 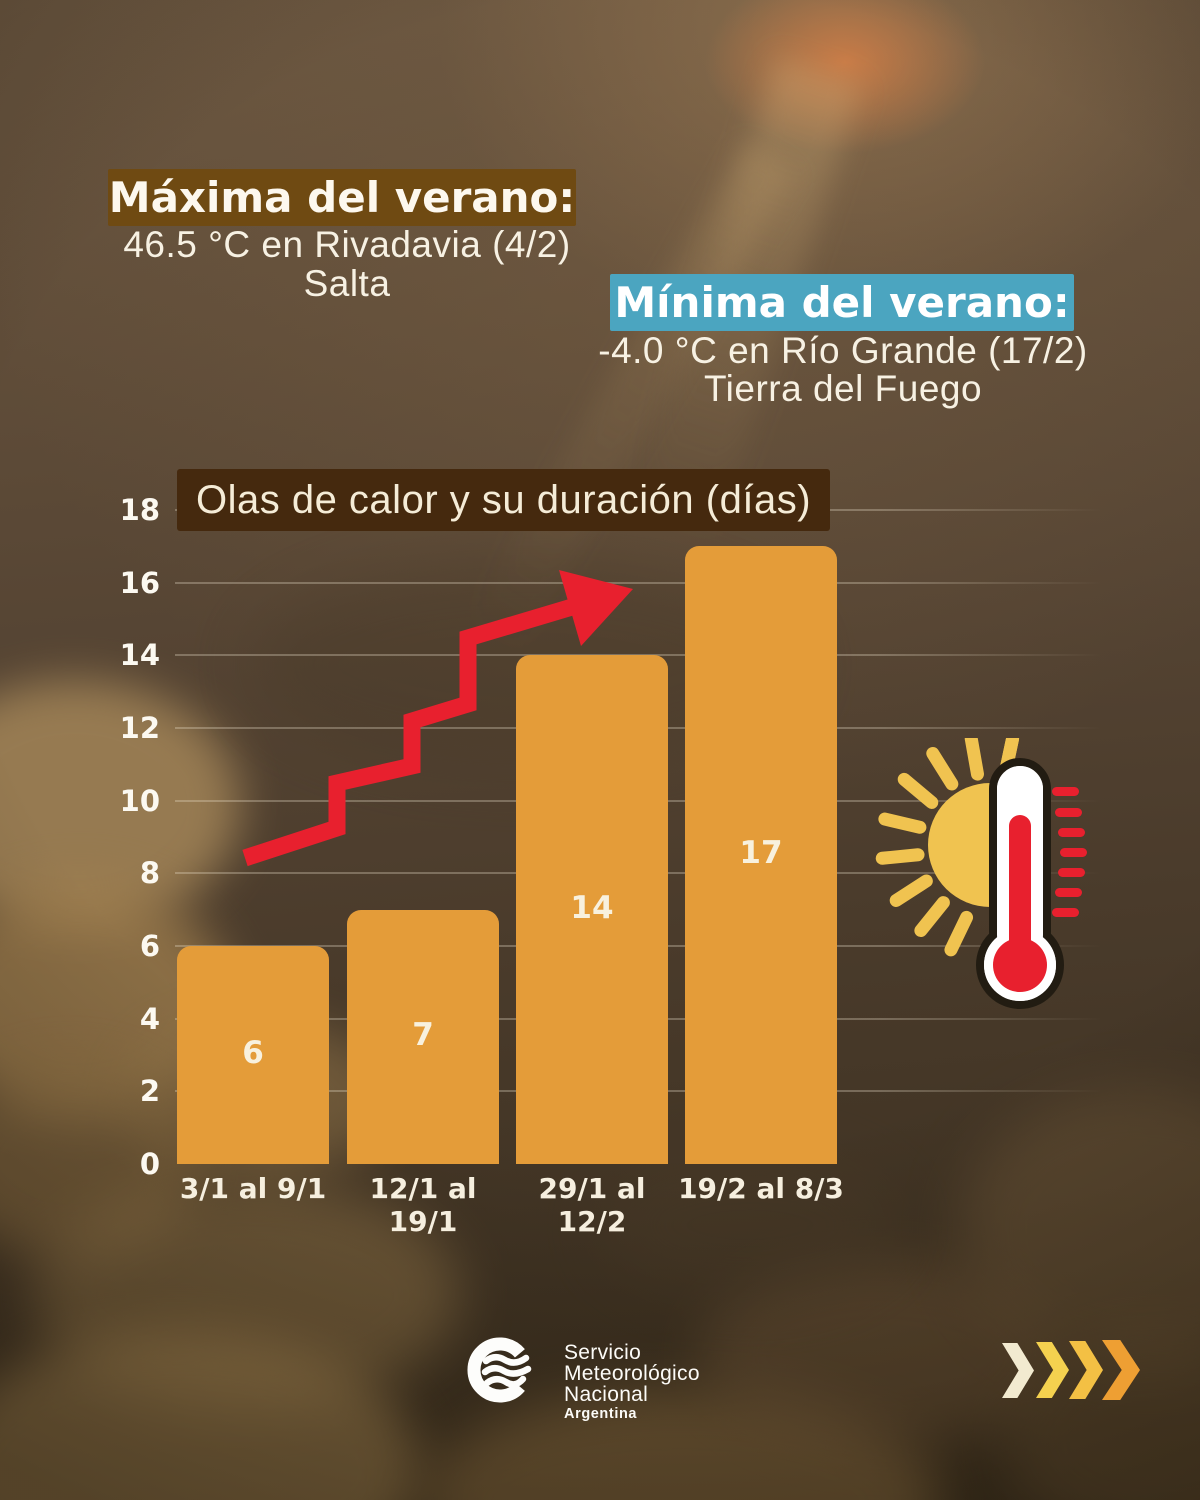 What do you see at coordinates (843, 388) in the screenshot?
I see `min-summer-province: Tierra del Fuego` at bounding box center [843, 388].